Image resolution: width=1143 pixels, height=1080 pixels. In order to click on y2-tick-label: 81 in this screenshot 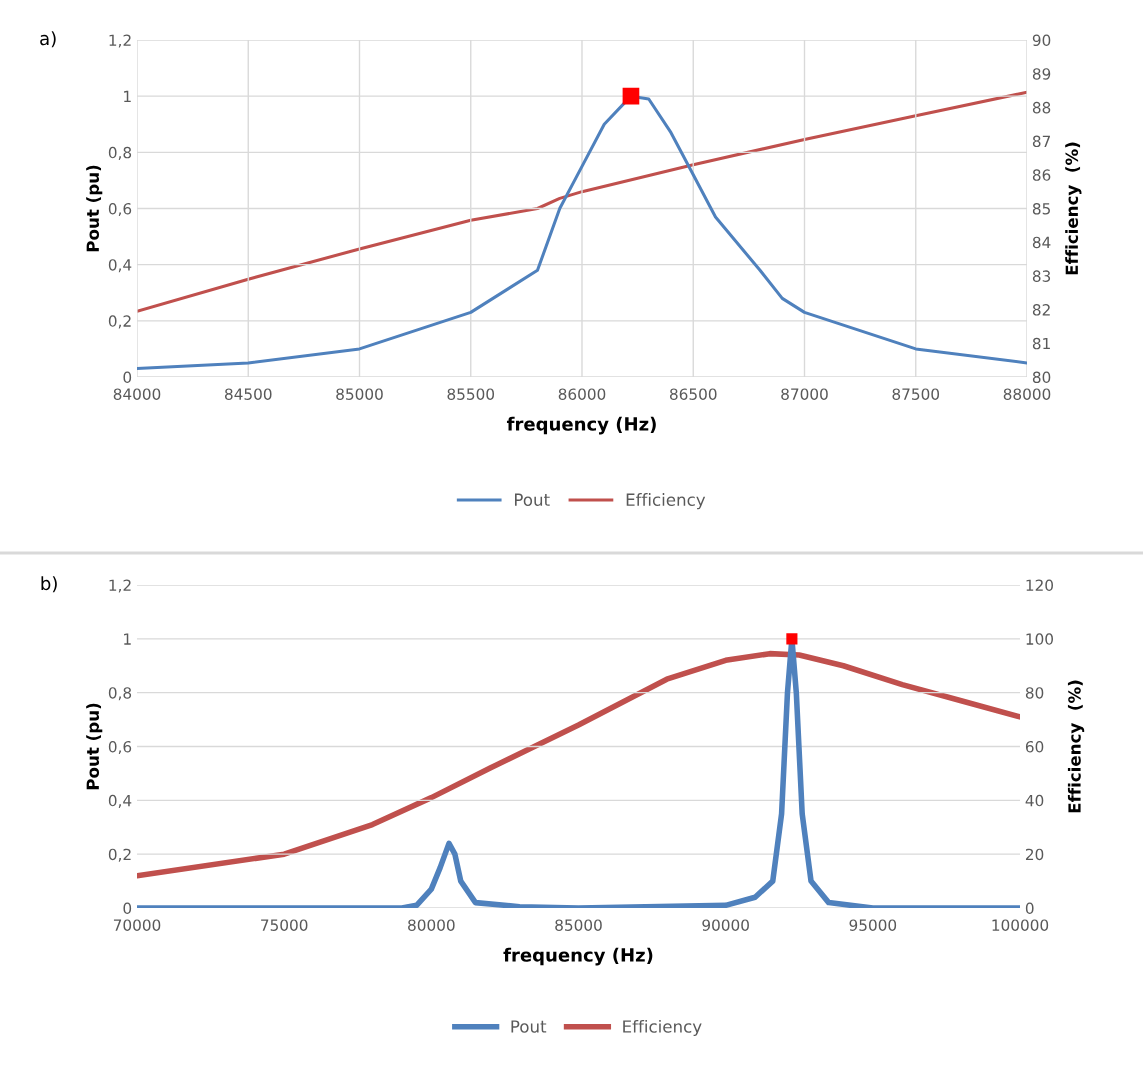, I will do `click(1041, 343)`.